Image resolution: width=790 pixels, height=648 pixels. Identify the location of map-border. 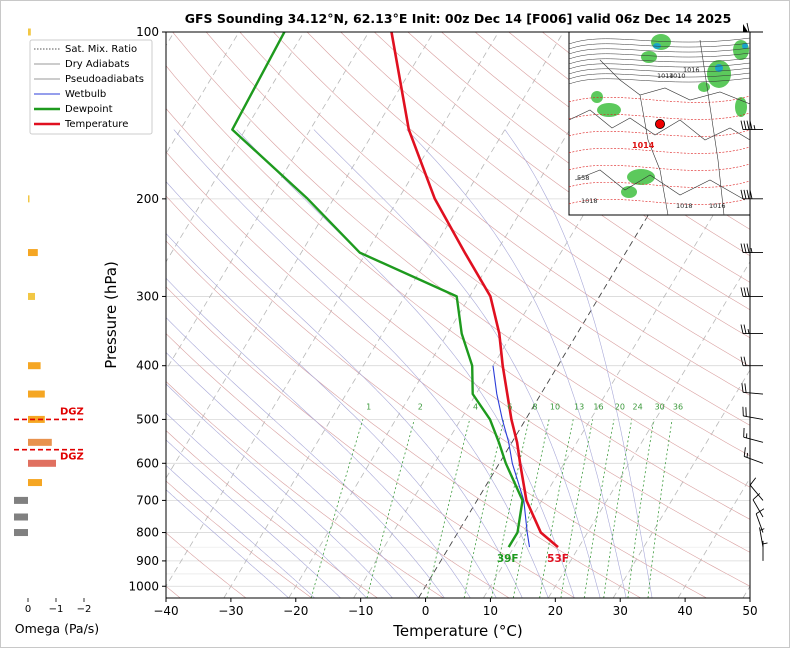
(660, 185).